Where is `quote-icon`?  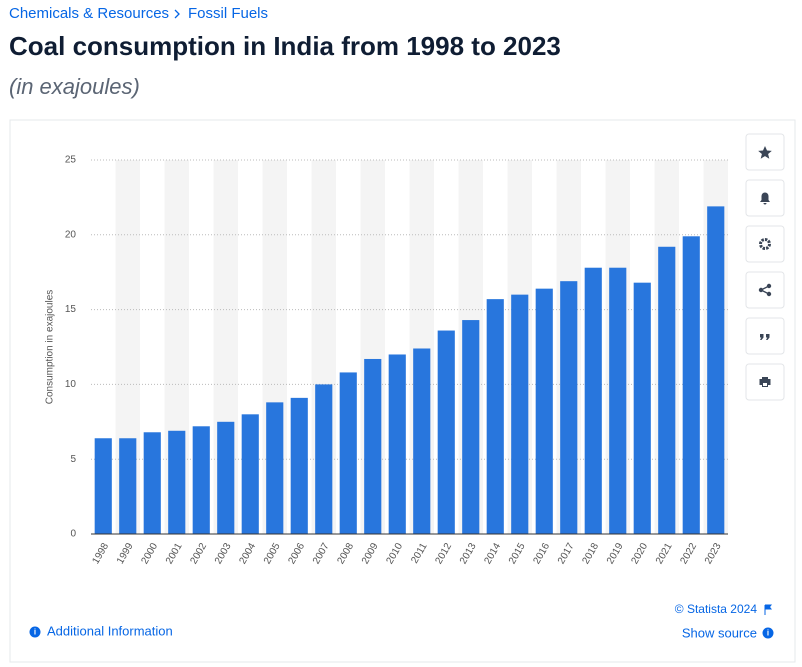 quote-icon is located at coordinates (765, 337).